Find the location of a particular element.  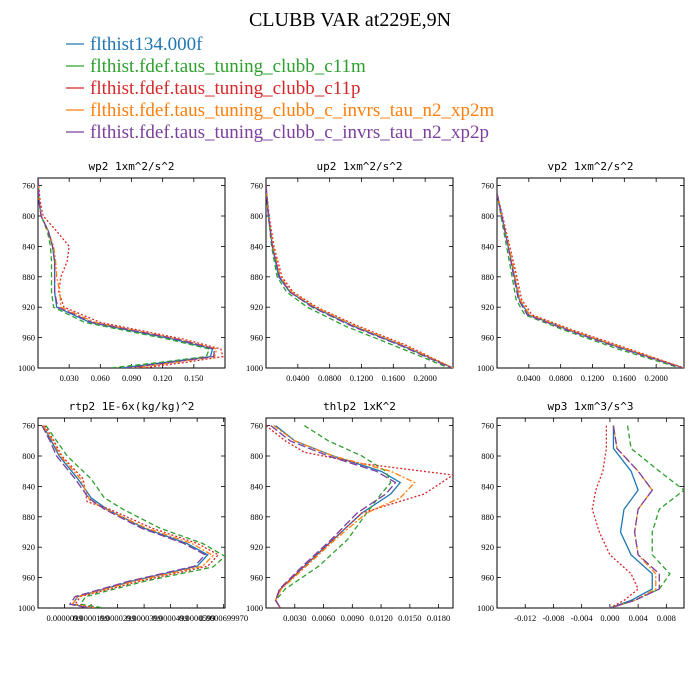

x-tick-label: 0.120 is located at coordinates (162, 378).